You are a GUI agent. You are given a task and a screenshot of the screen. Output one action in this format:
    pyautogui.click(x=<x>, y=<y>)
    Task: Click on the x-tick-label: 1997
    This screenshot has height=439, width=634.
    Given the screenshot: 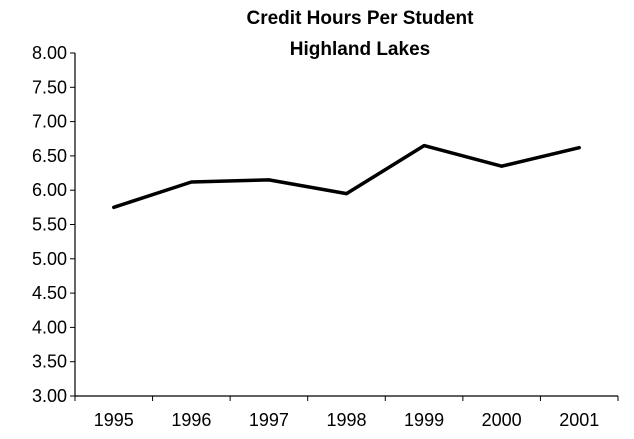 What is the action you would take?
    pyautogui.click(x=269, y=420)
    